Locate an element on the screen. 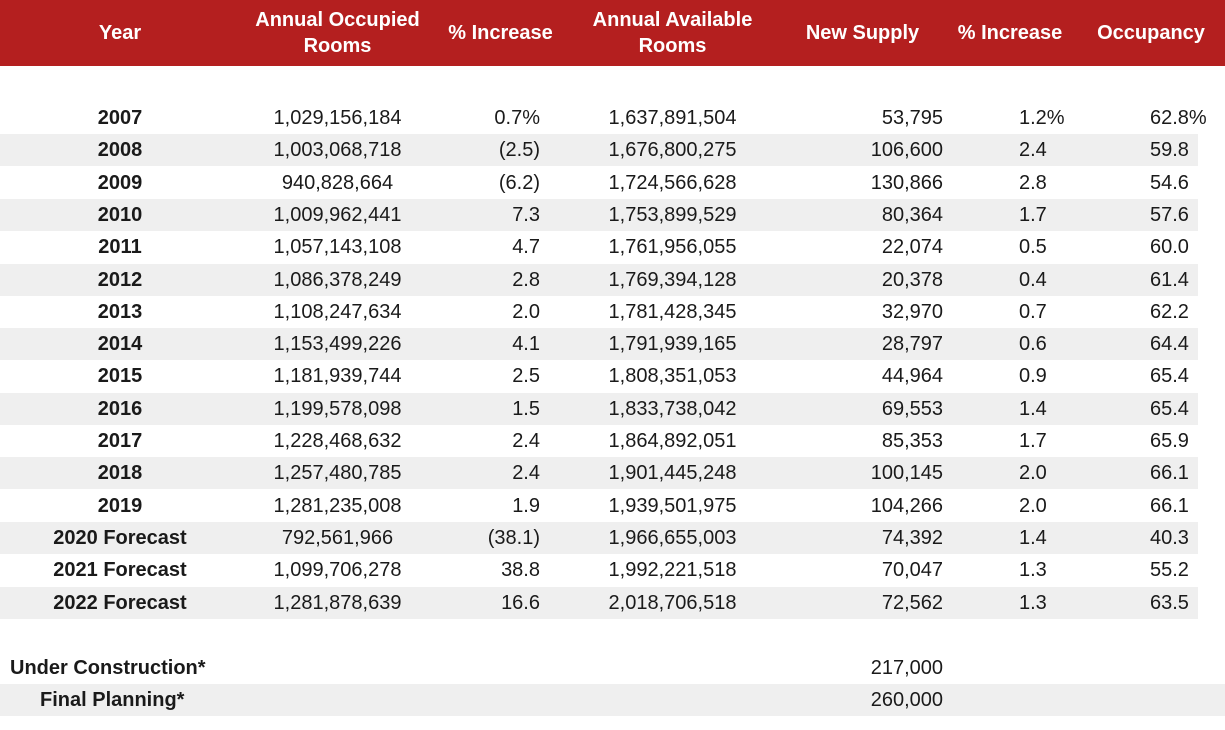 This screenshot has height=730, width=1225. header-annual-occupied-rooms: Annual Occupied Rooms is located at coordinates (337, 33).